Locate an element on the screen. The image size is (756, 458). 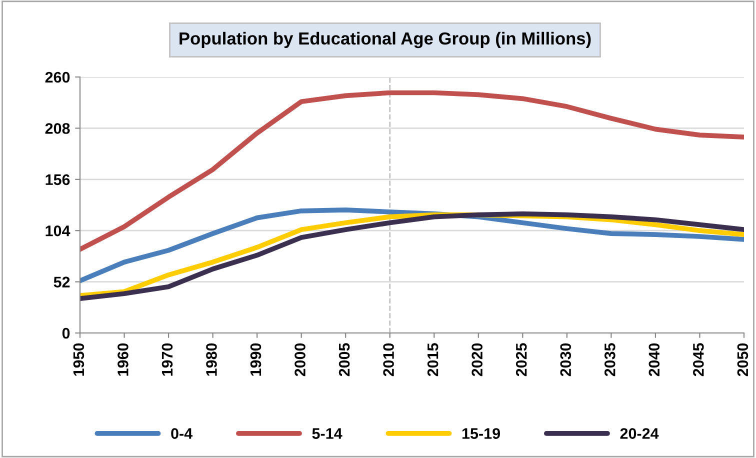
x-tick-label: 2045 is located at coordinates (698, 359).